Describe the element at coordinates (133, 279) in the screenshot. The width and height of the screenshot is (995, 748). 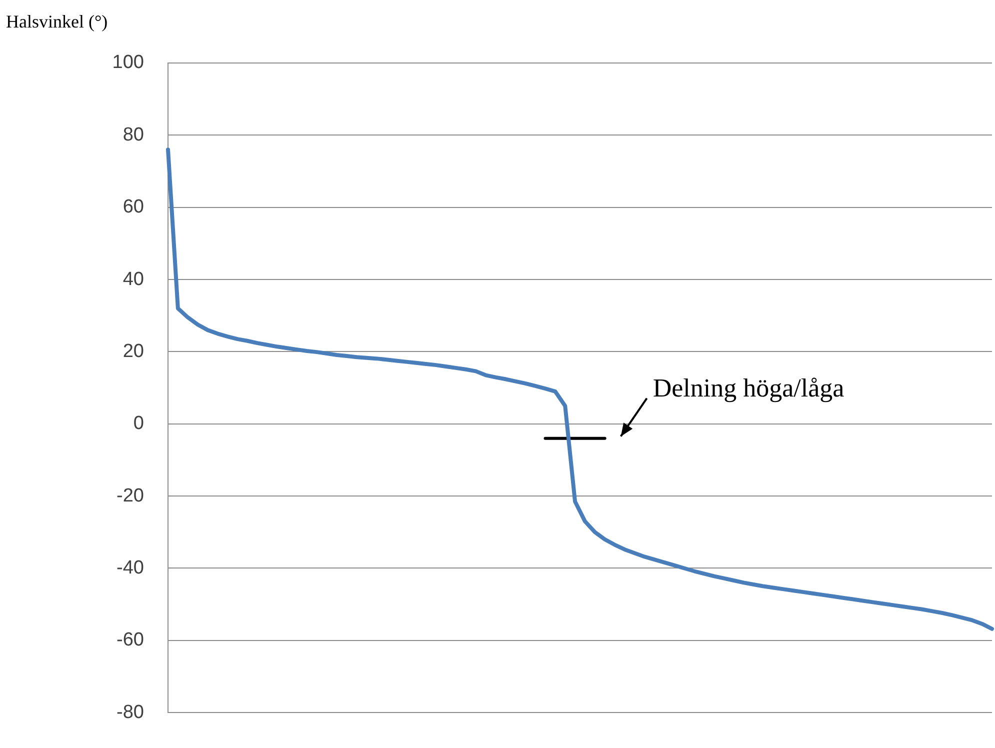
I see `y-tick-label: 40` at that location.